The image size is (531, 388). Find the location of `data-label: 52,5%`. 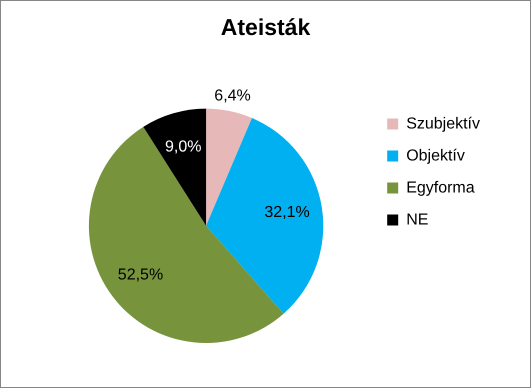

data-label: 52,5% is located at coordinates (141, 275).